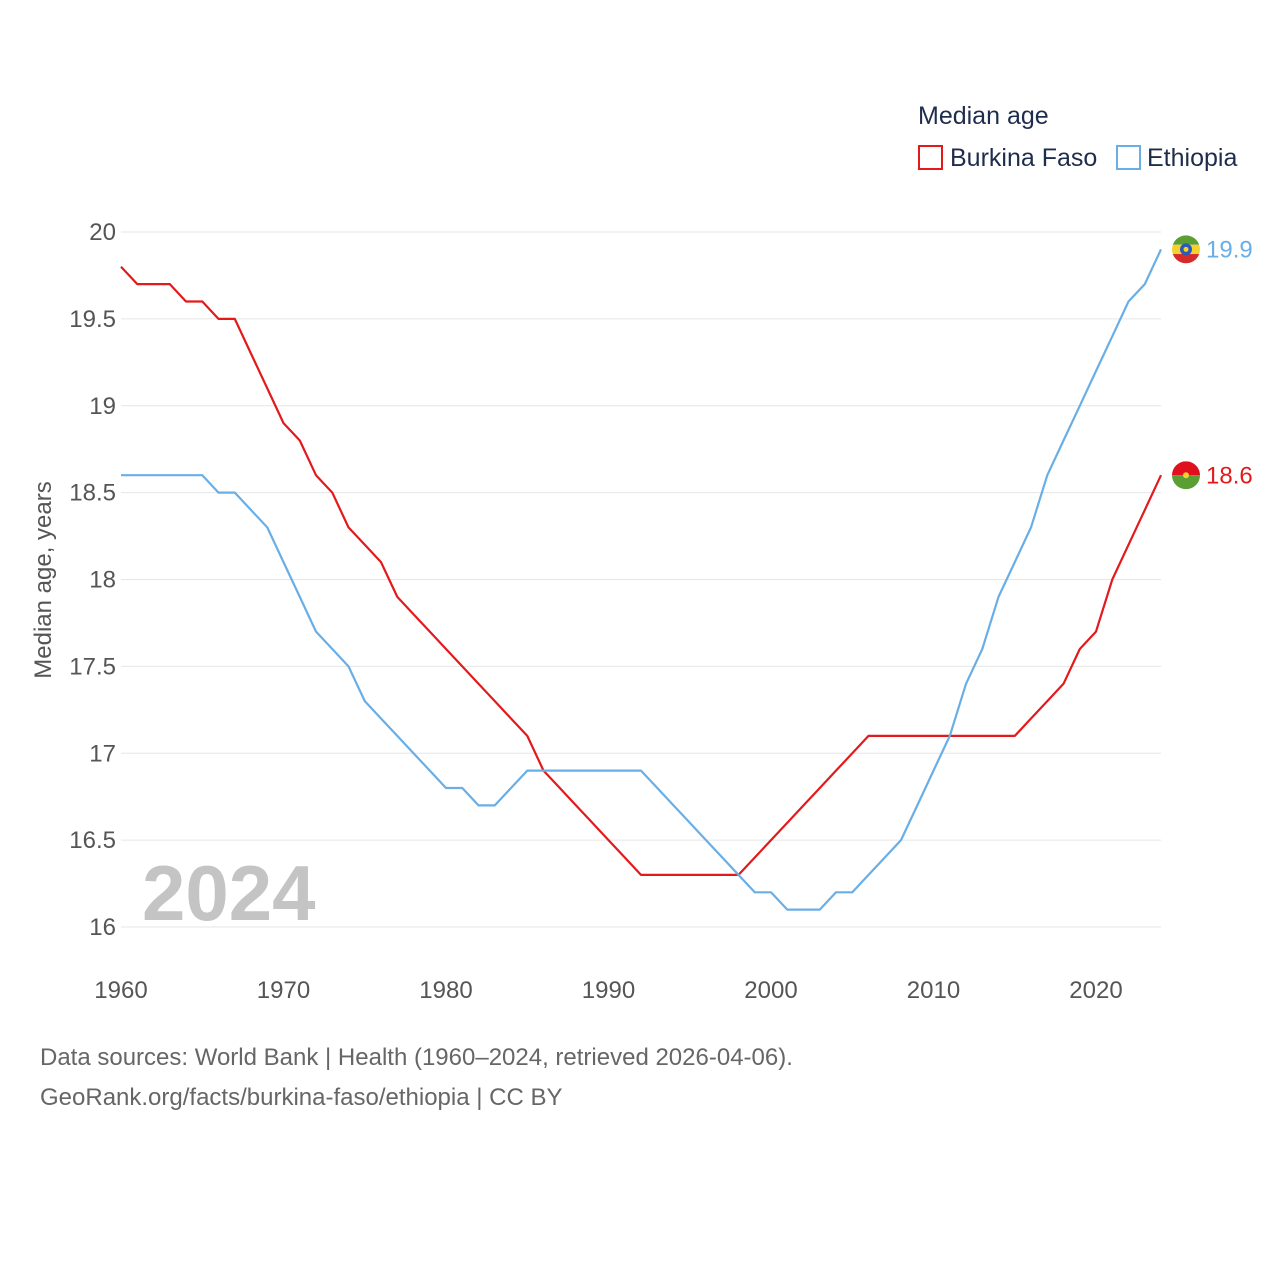 The image size is (1280, 1280). I want to click on y-axis-ticks: 16 16.5 17 17.5 18 18.5 19 19.5 20, so click(92, 580).